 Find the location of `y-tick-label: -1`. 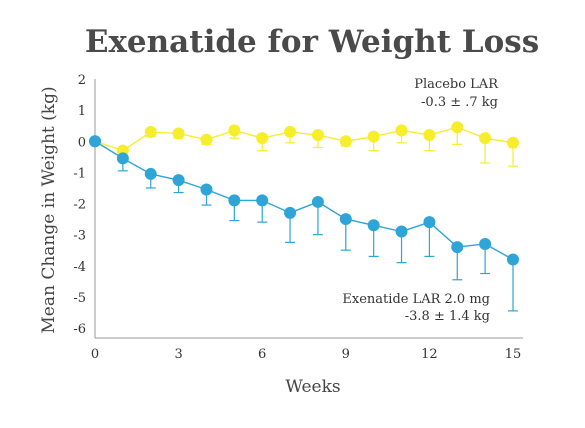

y-tick-label: -1 is located at coordinates (79, 173).